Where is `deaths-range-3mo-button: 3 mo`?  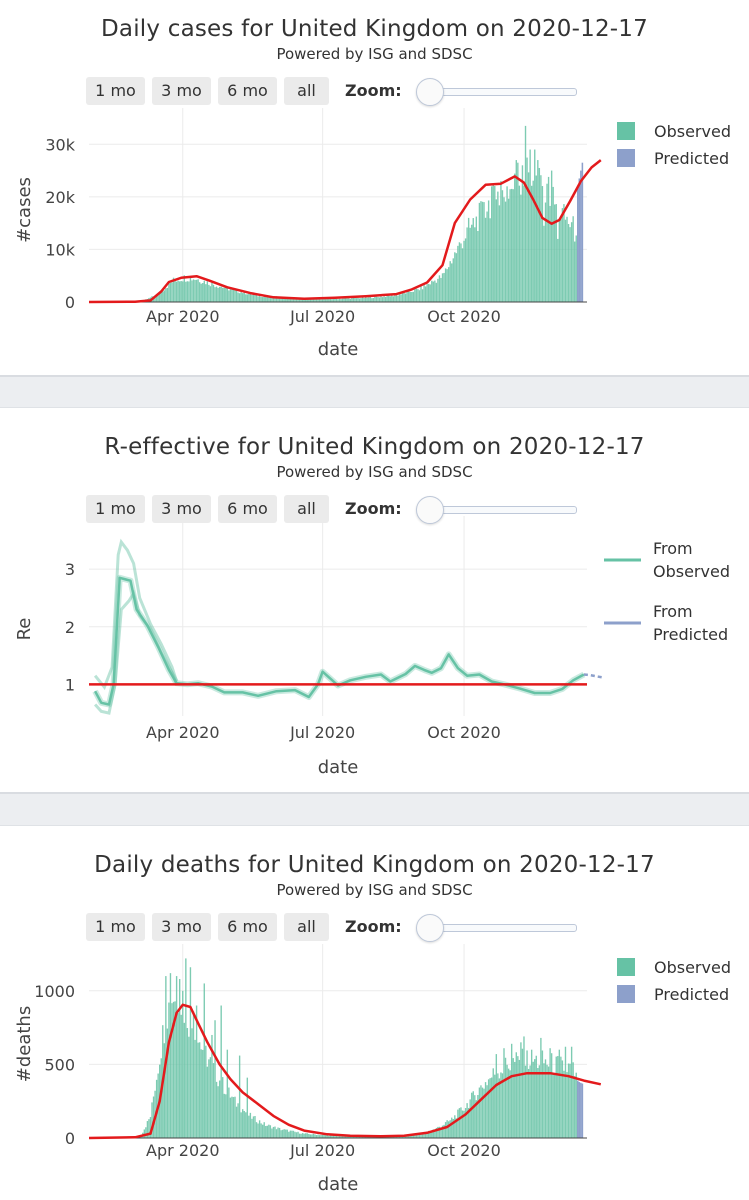 deaths-range-3mo-button: 3 mo is located at coordinates (181, 927).